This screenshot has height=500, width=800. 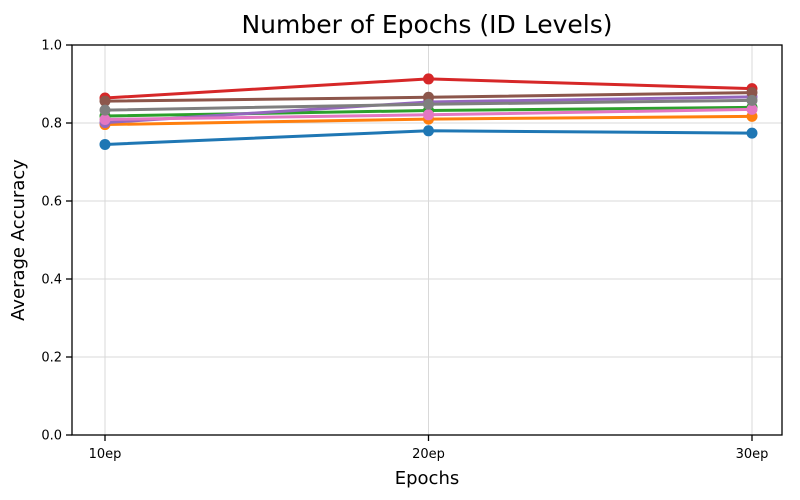 I want to click on data-series, so click(x=428, y=111).